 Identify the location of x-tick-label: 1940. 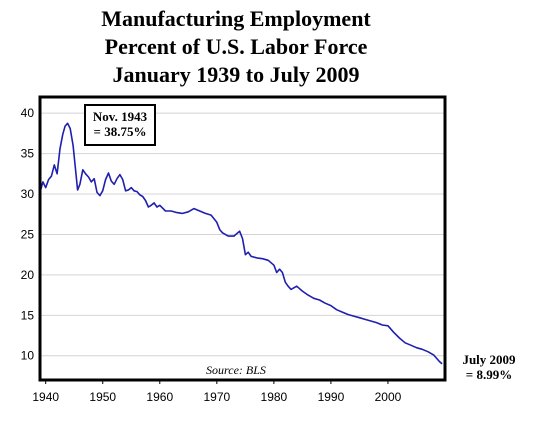
(45, 397).